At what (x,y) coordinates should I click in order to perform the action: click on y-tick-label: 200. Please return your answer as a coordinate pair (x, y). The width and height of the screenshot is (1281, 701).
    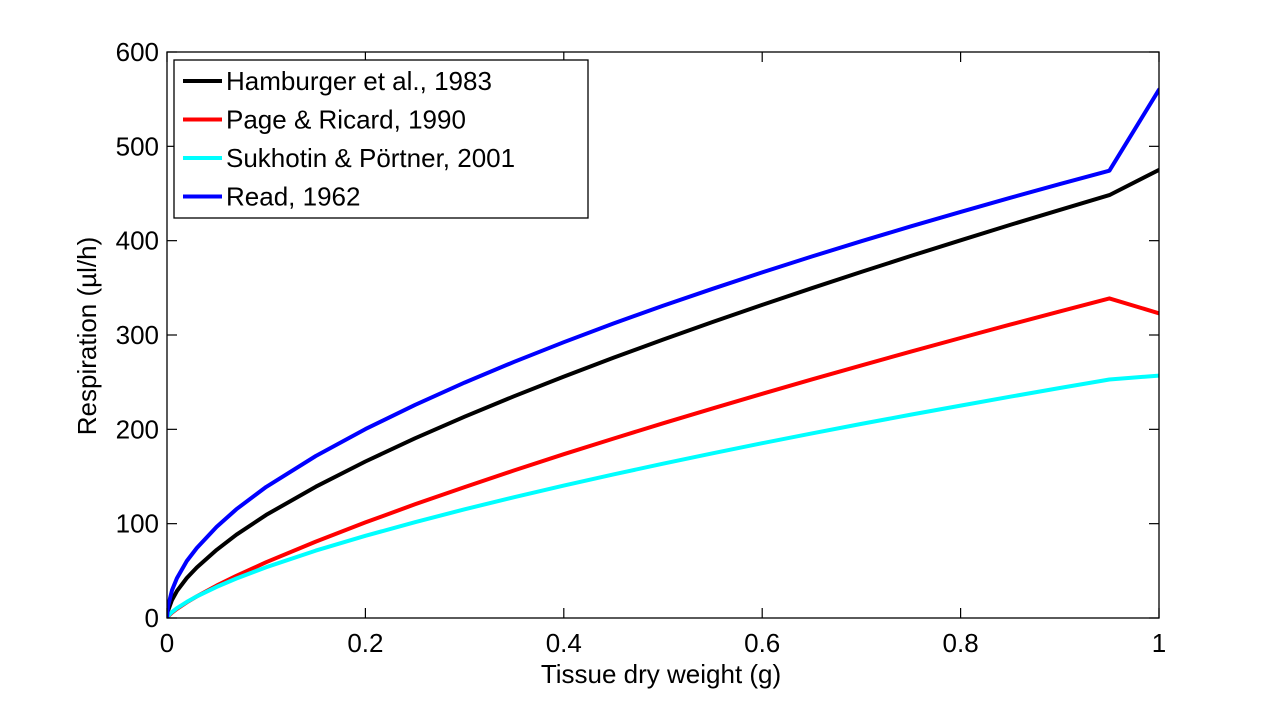
    Looking at the image, I should click on (137, 429).